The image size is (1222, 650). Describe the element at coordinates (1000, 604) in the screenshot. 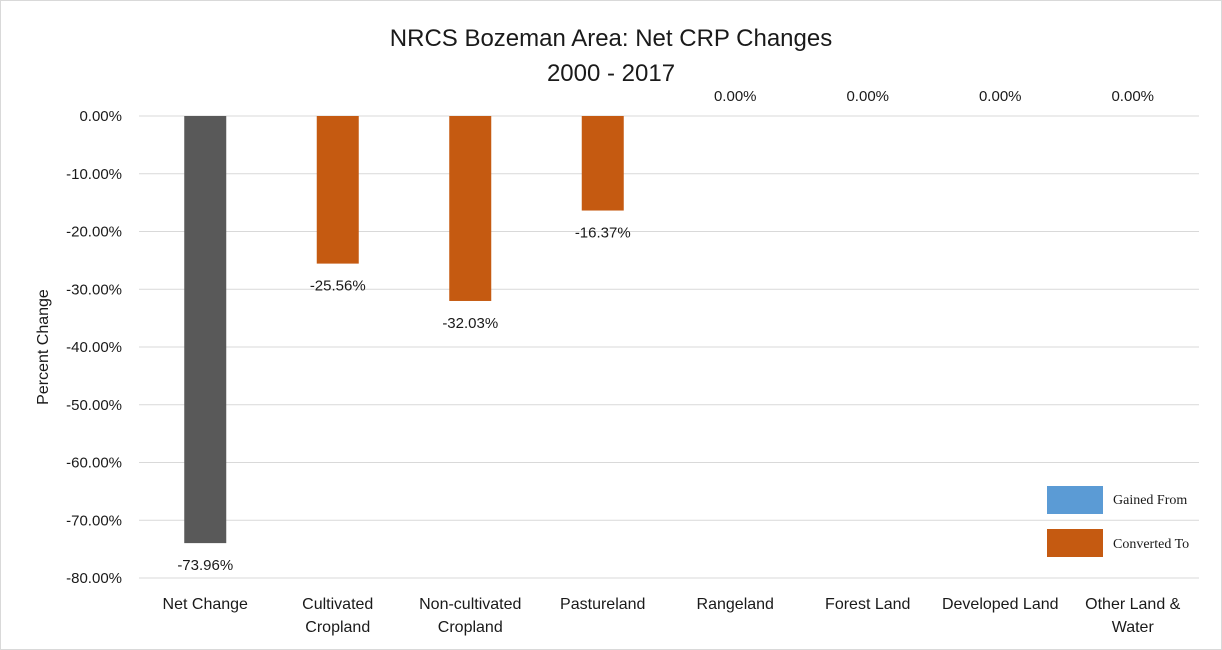

I see `x-category-label: Developed Land` at that location.